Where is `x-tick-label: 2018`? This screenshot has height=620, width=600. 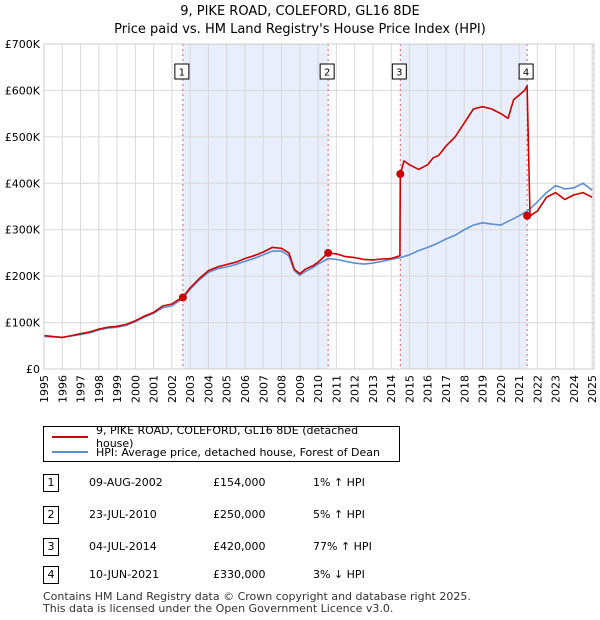 x-tick-label: 2018 is located at coordinates (464, 389).